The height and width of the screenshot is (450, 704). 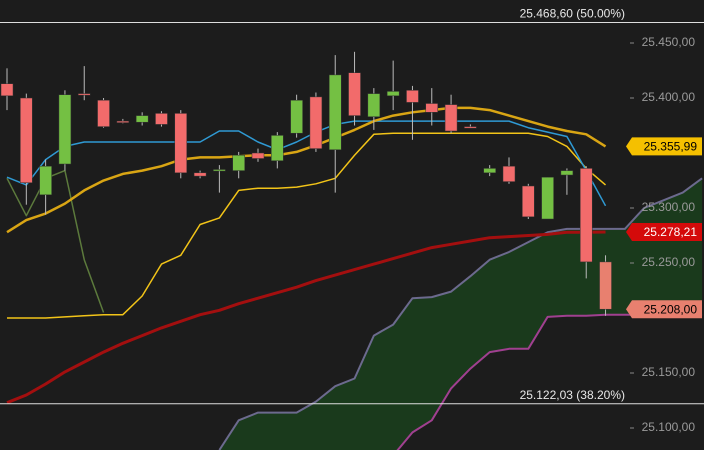 I want to click on level-label: 25.468,60 (50.00%), so click(x=572, y=14).